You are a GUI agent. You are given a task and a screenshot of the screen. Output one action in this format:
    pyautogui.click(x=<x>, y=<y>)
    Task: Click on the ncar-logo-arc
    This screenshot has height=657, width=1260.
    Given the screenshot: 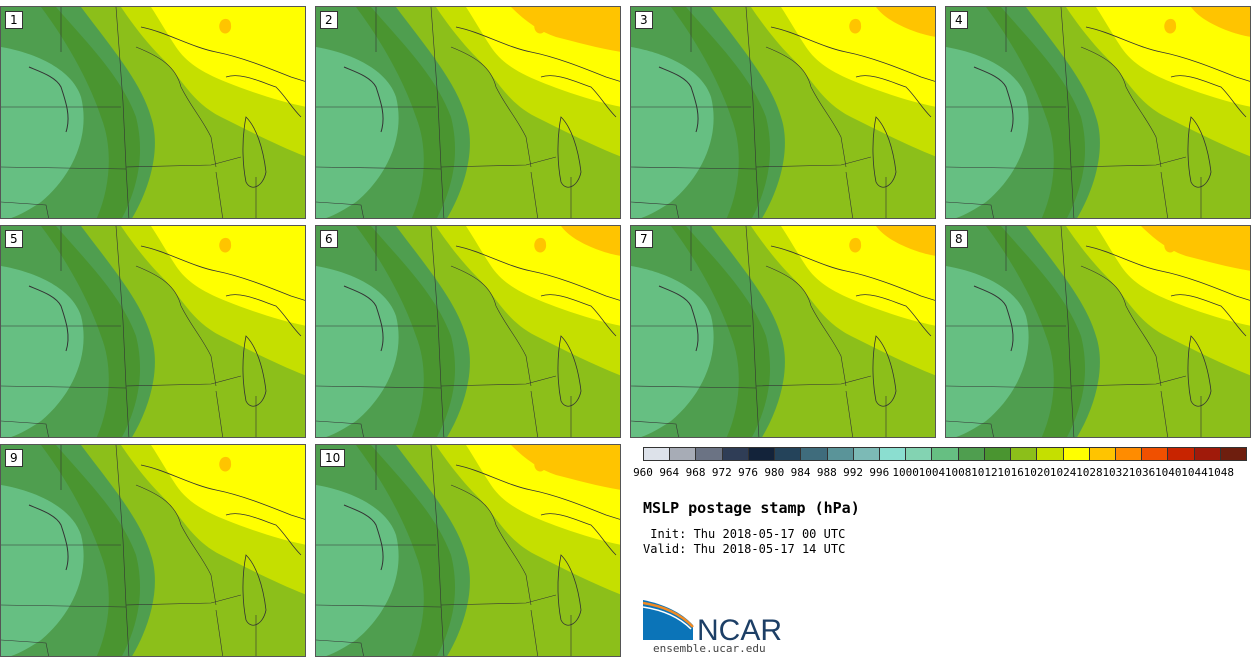 What is the action you would take?
    pyautogui.click(x=668, y=614)
    